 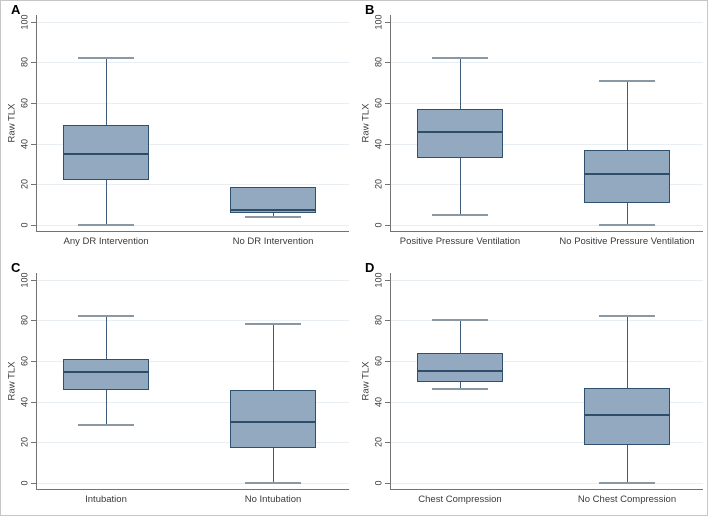 I want to click on panel-label: C, so click(x=16, y=267).